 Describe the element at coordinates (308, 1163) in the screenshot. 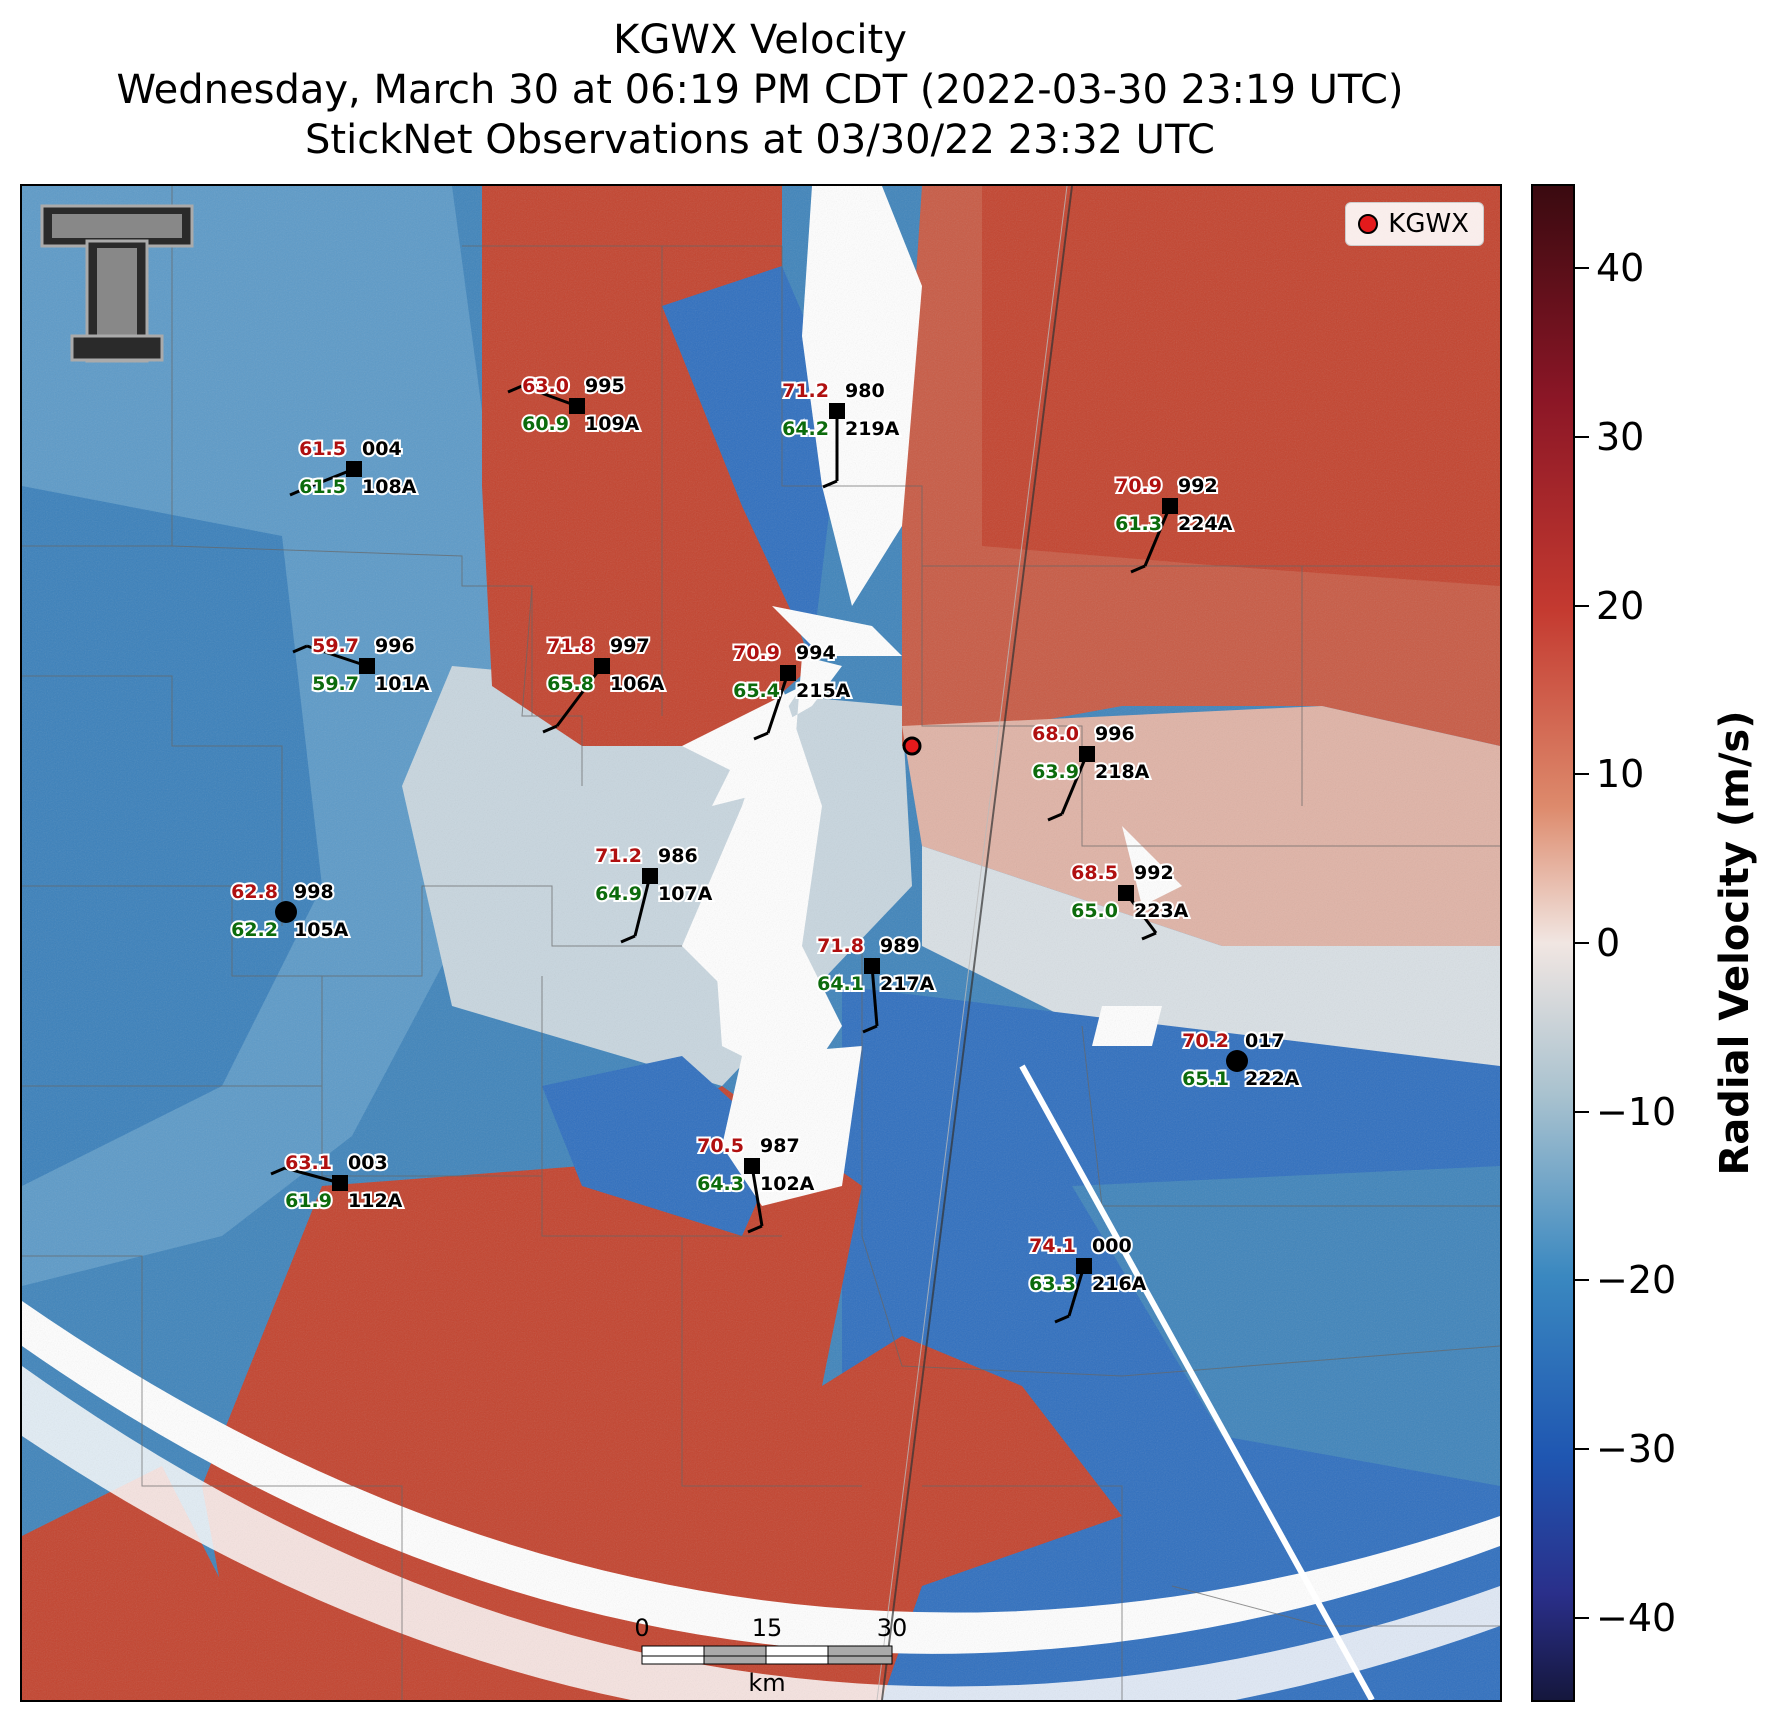

I see `station-temp: 63.1` at that location.